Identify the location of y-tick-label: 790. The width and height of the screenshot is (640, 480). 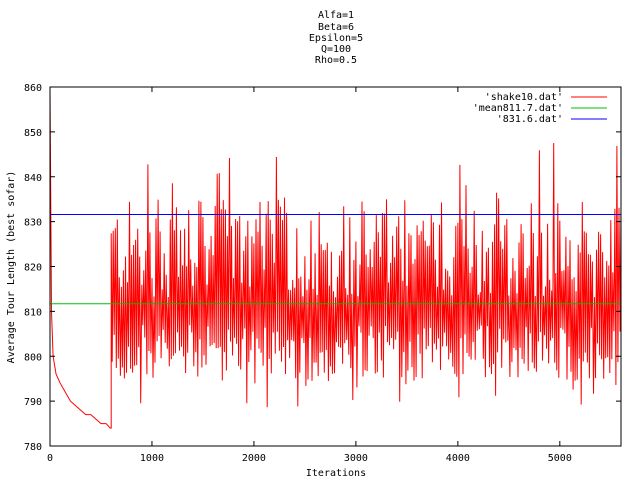
(33, 402).